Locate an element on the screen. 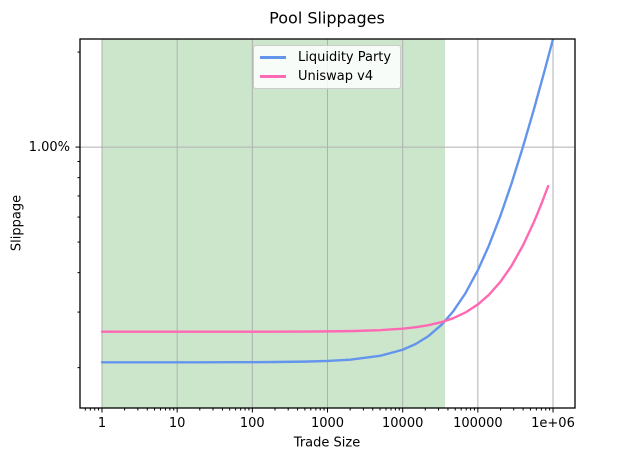 The width and height of the screenshot is (639, 460). legend-label-liquidity-party: Liquidity Party is located at coordinates (345, 57).